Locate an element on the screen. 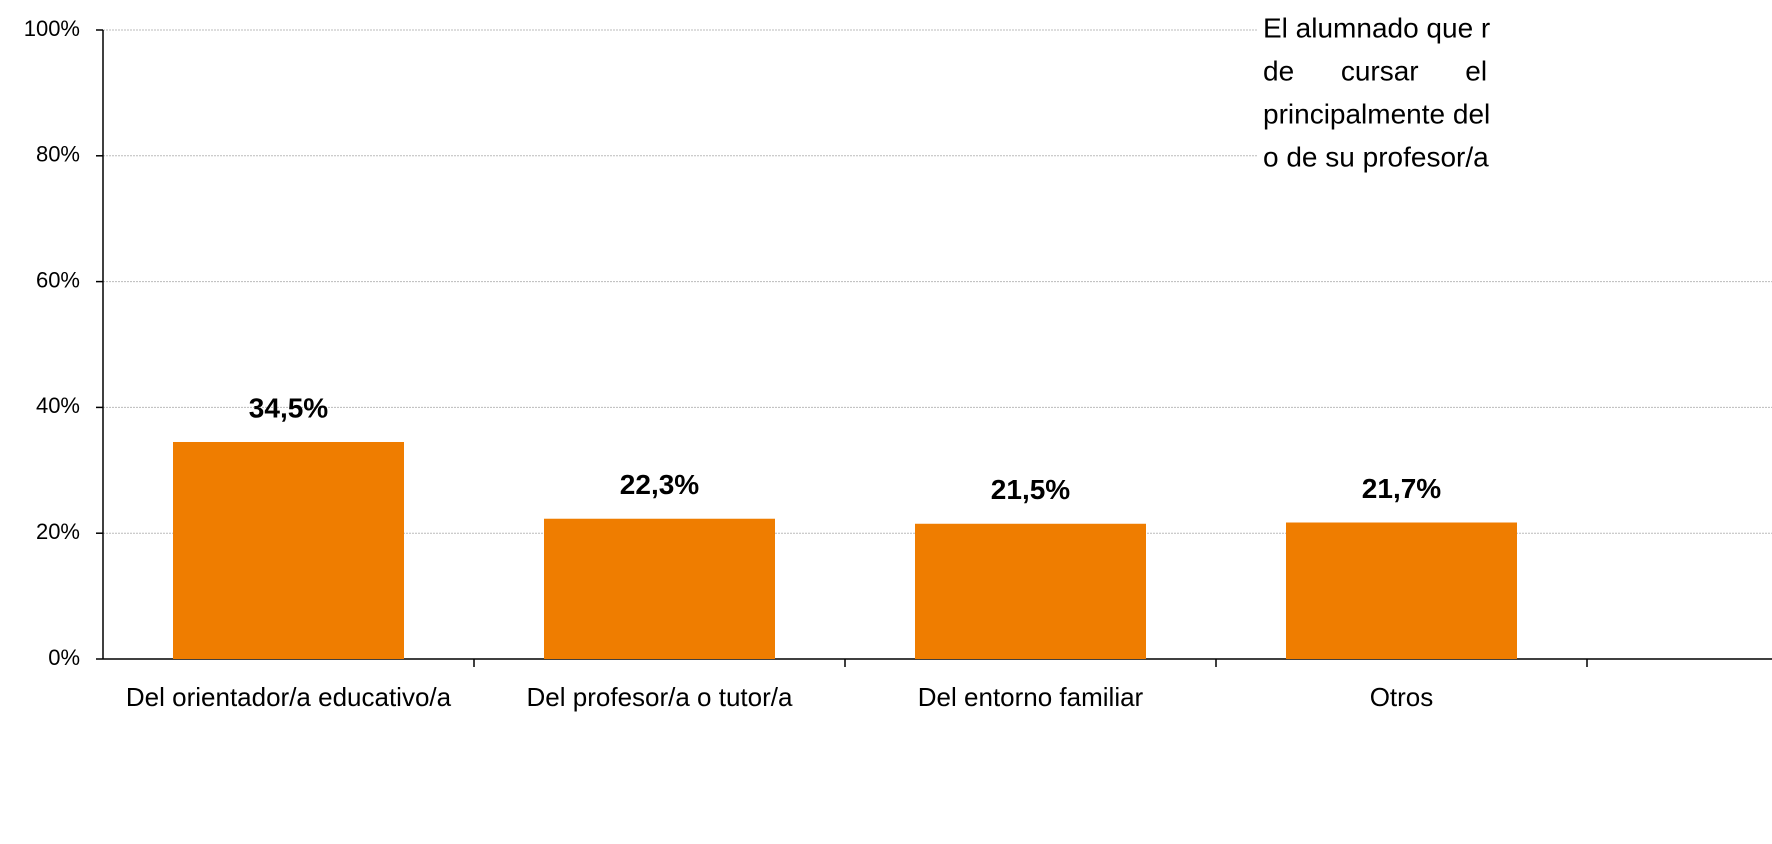 The image size is (1772, 844). x-tick-label: Del orientador/a educativo/a is located at coordinates (288, 697).